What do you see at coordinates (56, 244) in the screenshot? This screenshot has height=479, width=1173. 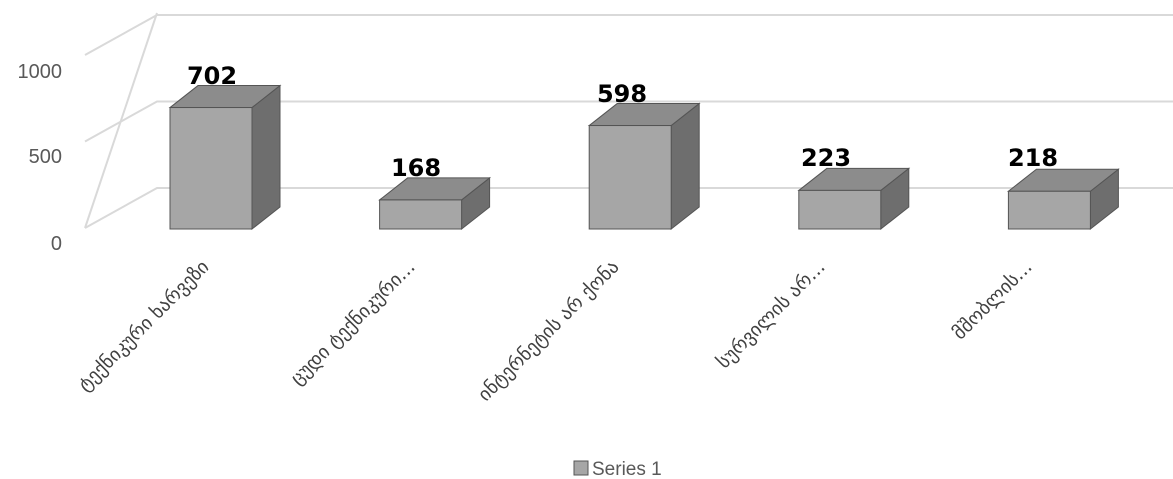 I see `y-tick: 0` at bounding box center [56, 244].